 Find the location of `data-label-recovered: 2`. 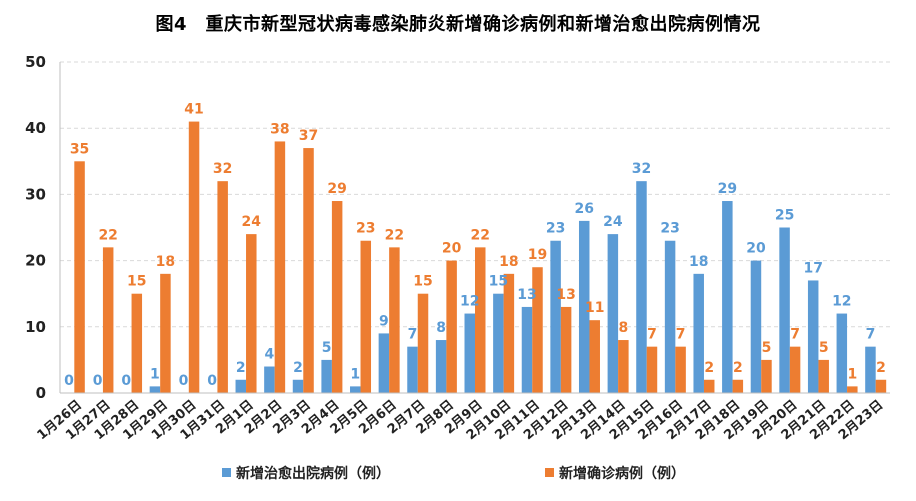

data-label-recovered: 2 is located at coordinates (298, 368).